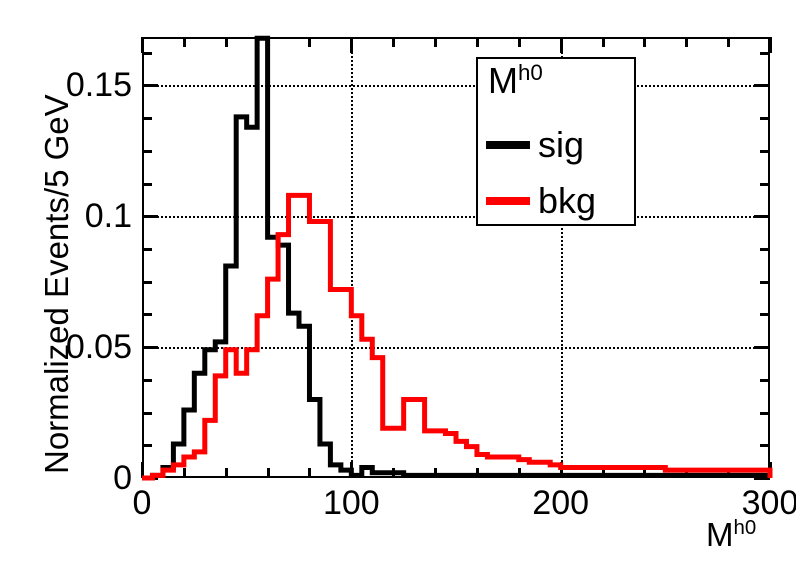  I want to click on legend-swatch-bkg, so click(508, 201).